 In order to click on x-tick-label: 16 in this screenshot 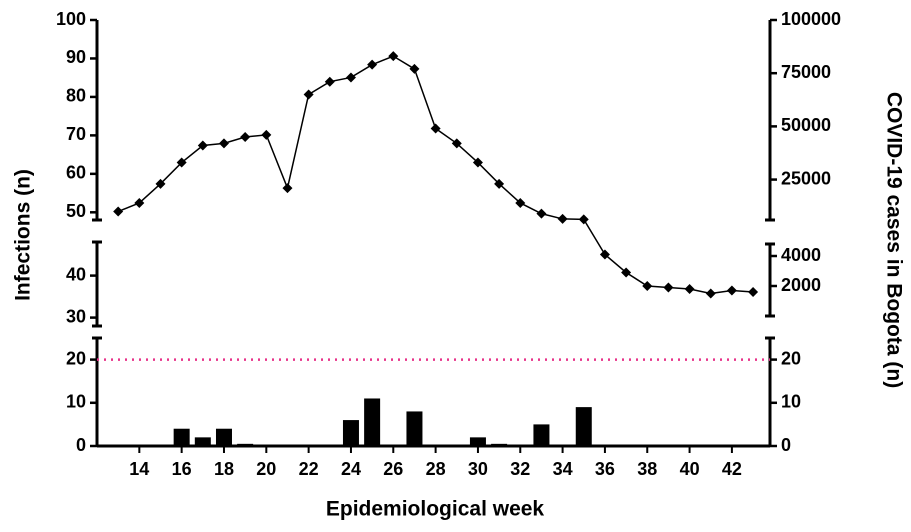, I will do `click(182, 469)`.